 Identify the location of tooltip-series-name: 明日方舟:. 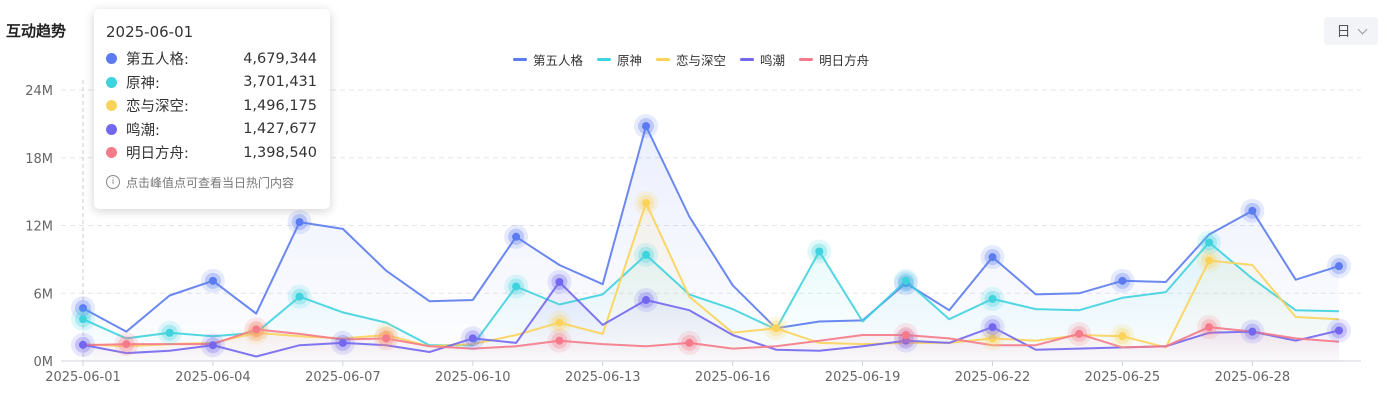
(157, 154).